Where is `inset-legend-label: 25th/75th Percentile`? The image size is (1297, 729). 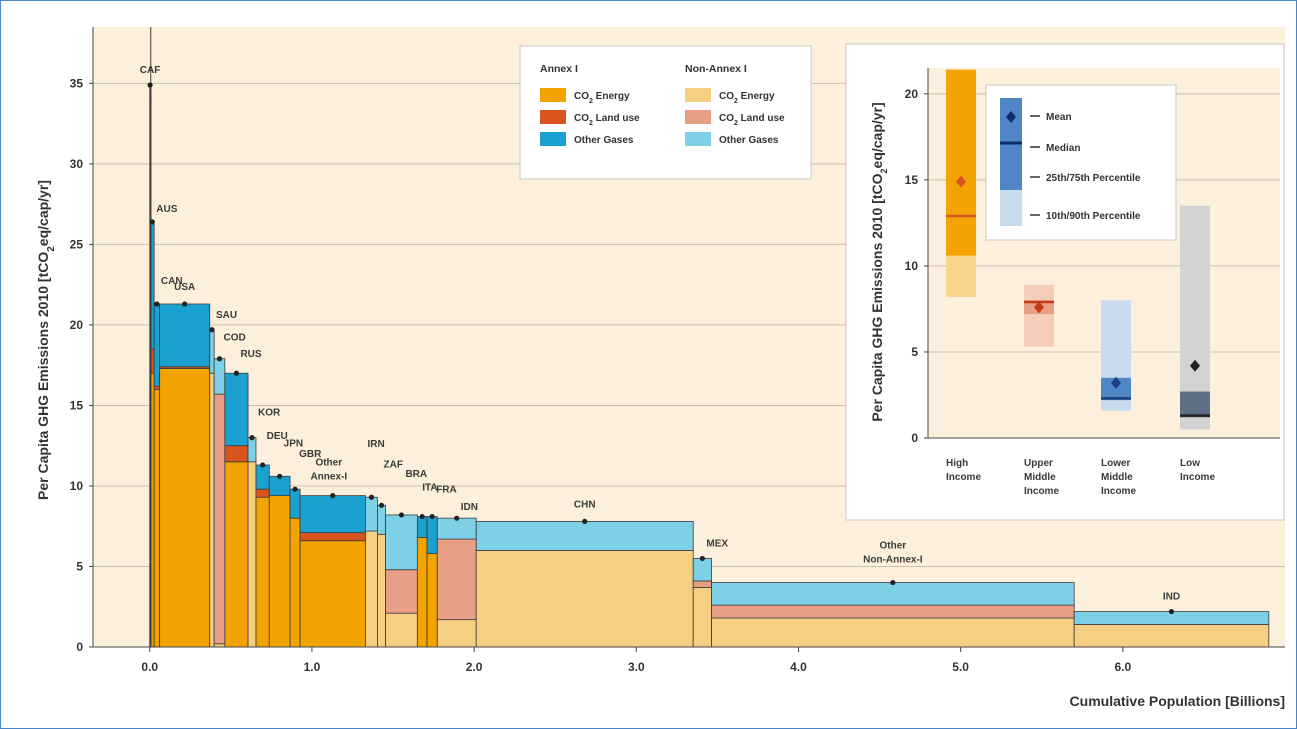
inset-legend-label: 25th/75th Percentile is located at coordinates (1093, 178).